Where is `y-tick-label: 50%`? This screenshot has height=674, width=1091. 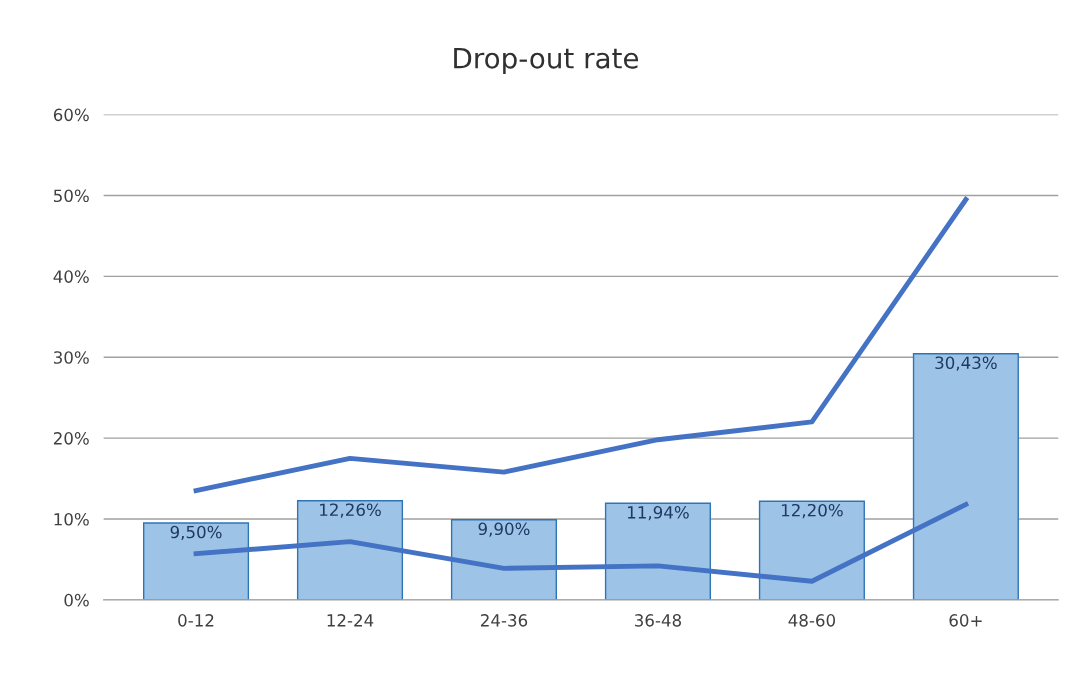 y-tick-label: 50% is located at coordinates (71, 196).